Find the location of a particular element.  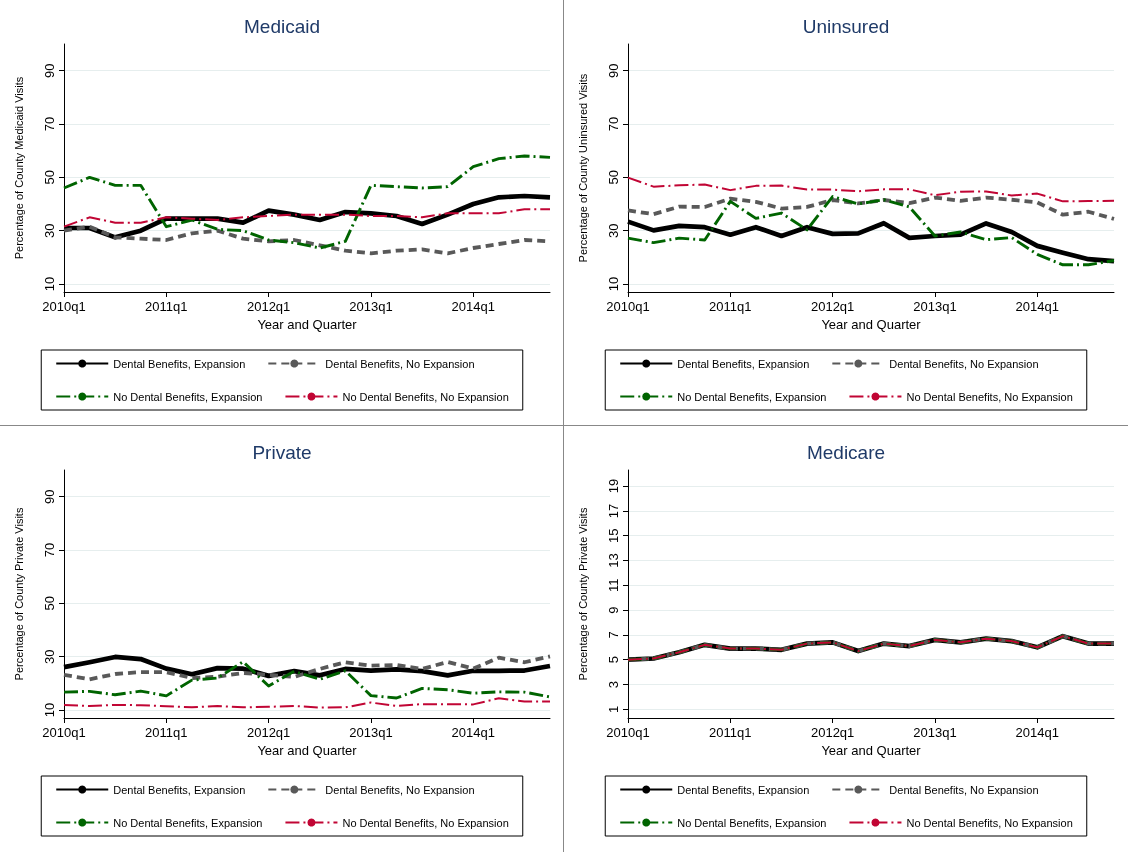

chart-title: Private is located at coordinates (282, 452).